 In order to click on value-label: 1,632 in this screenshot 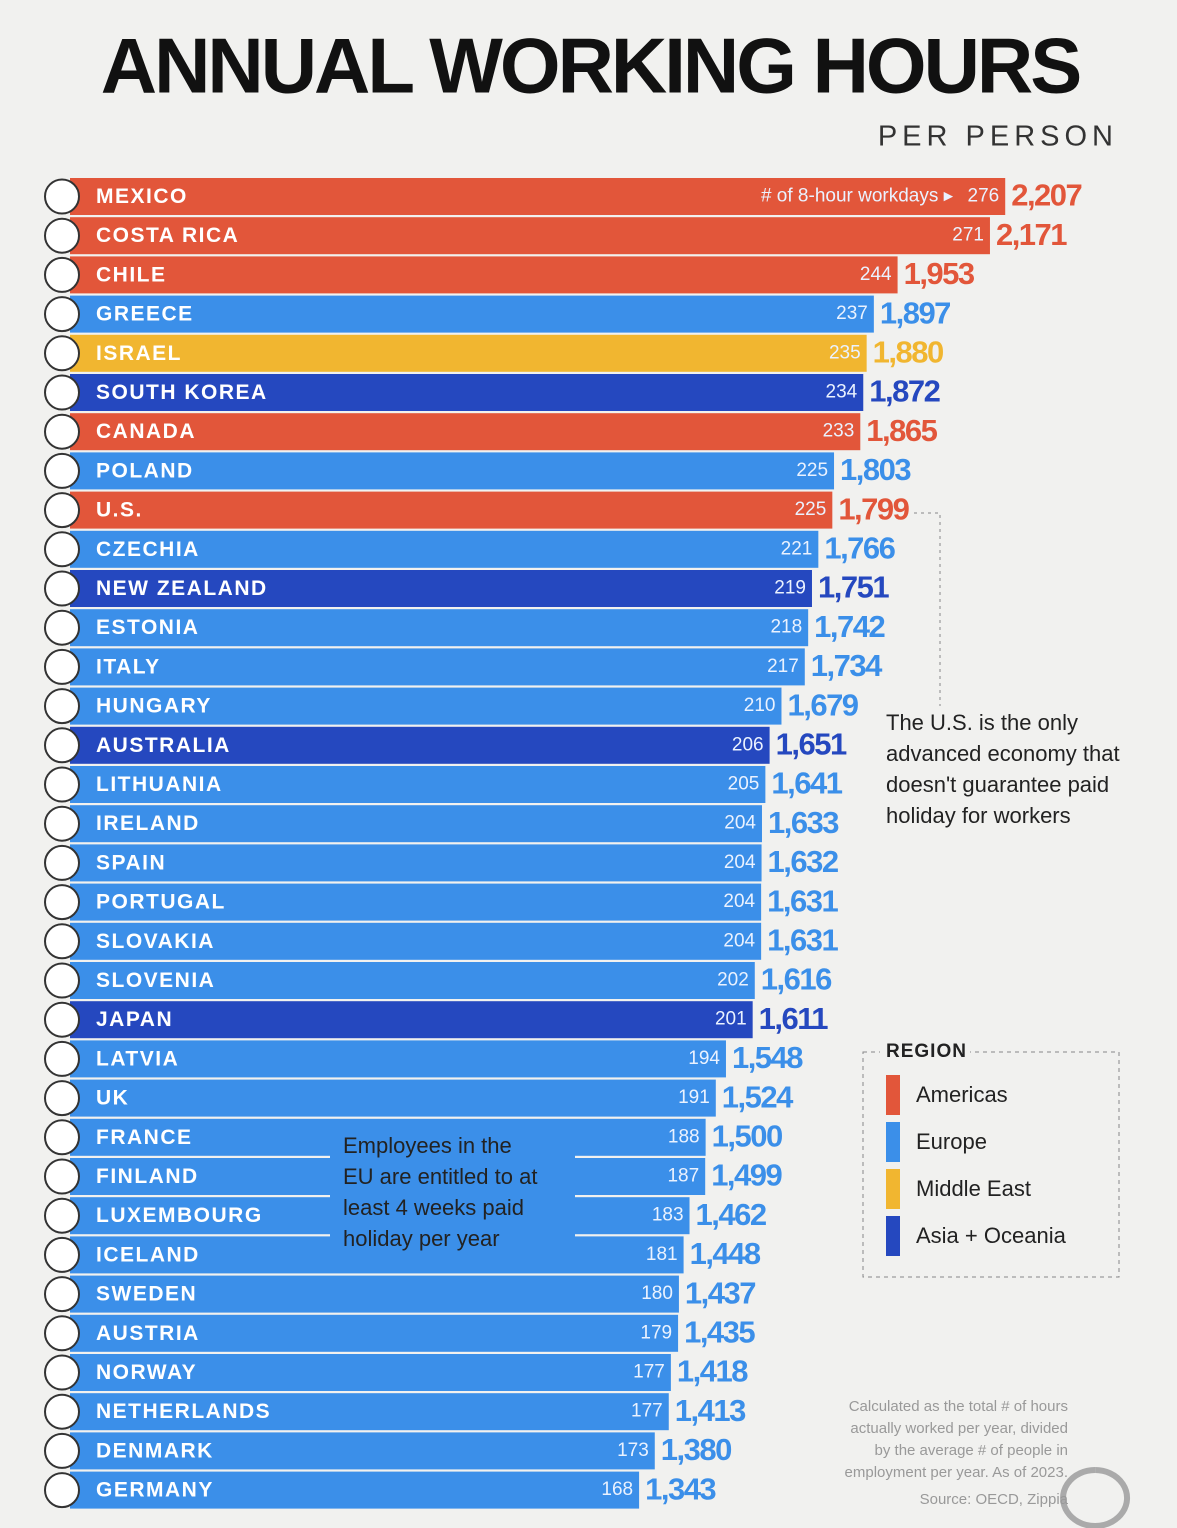, I will do `click(803, 861)`.